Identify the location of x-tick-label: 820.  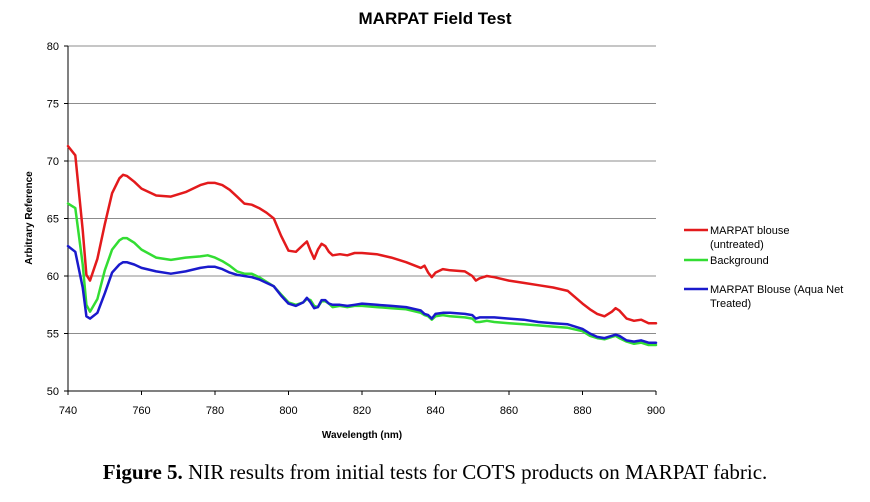
(362, 411).